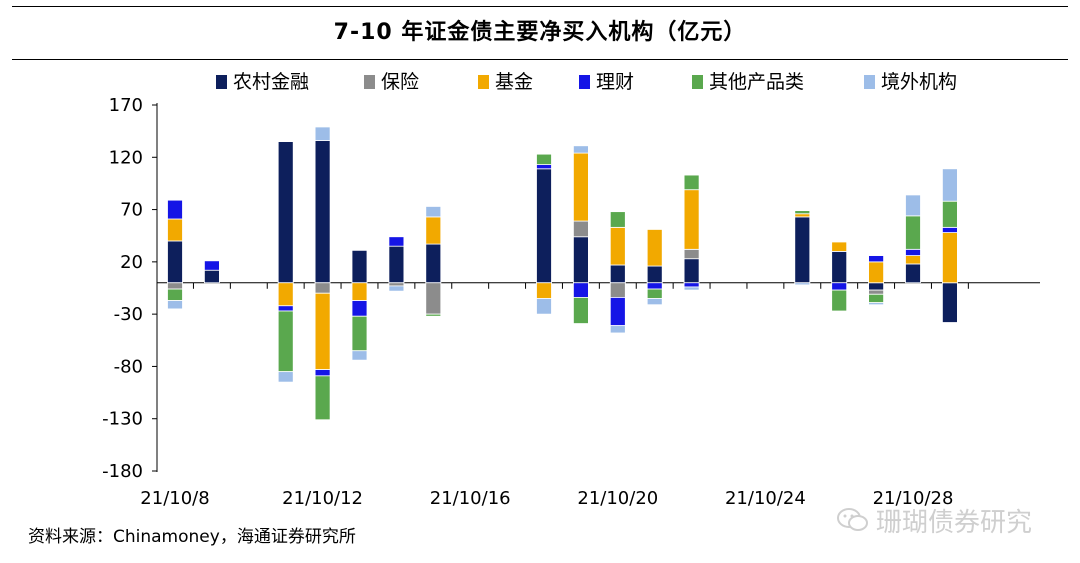 Image resolution: width=1080 pixels, height=563 pixels. I want to click on y-tick-label: 170, so click(126, 105).